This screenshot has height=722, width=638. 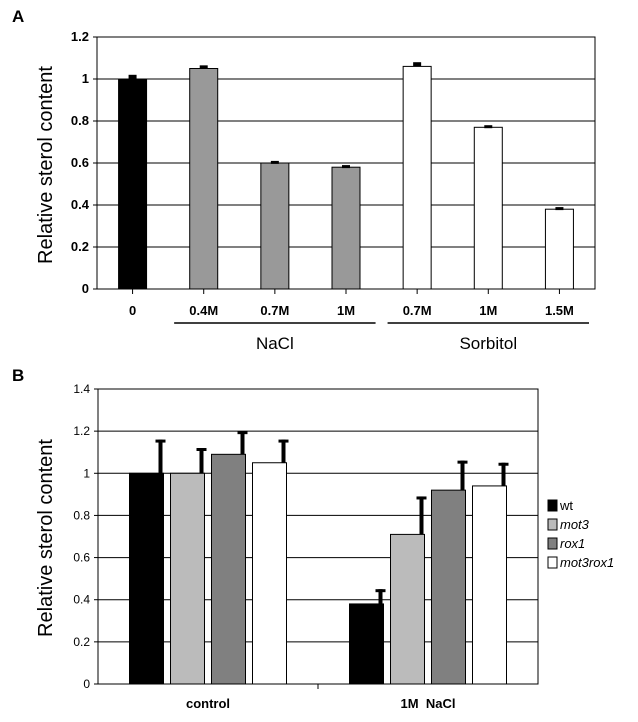 I want to click on panel-b-legend-label: wt, so click(x=566, y=505).